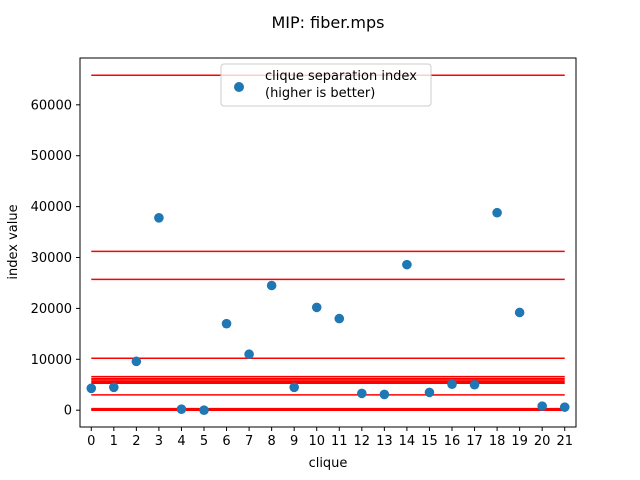 The height and width of the screenshot is (480, 640). What do you see at coordinates (339, 441) in the screenshot?
I see `x-tick-label: 11` at bounding box center [339, 441].